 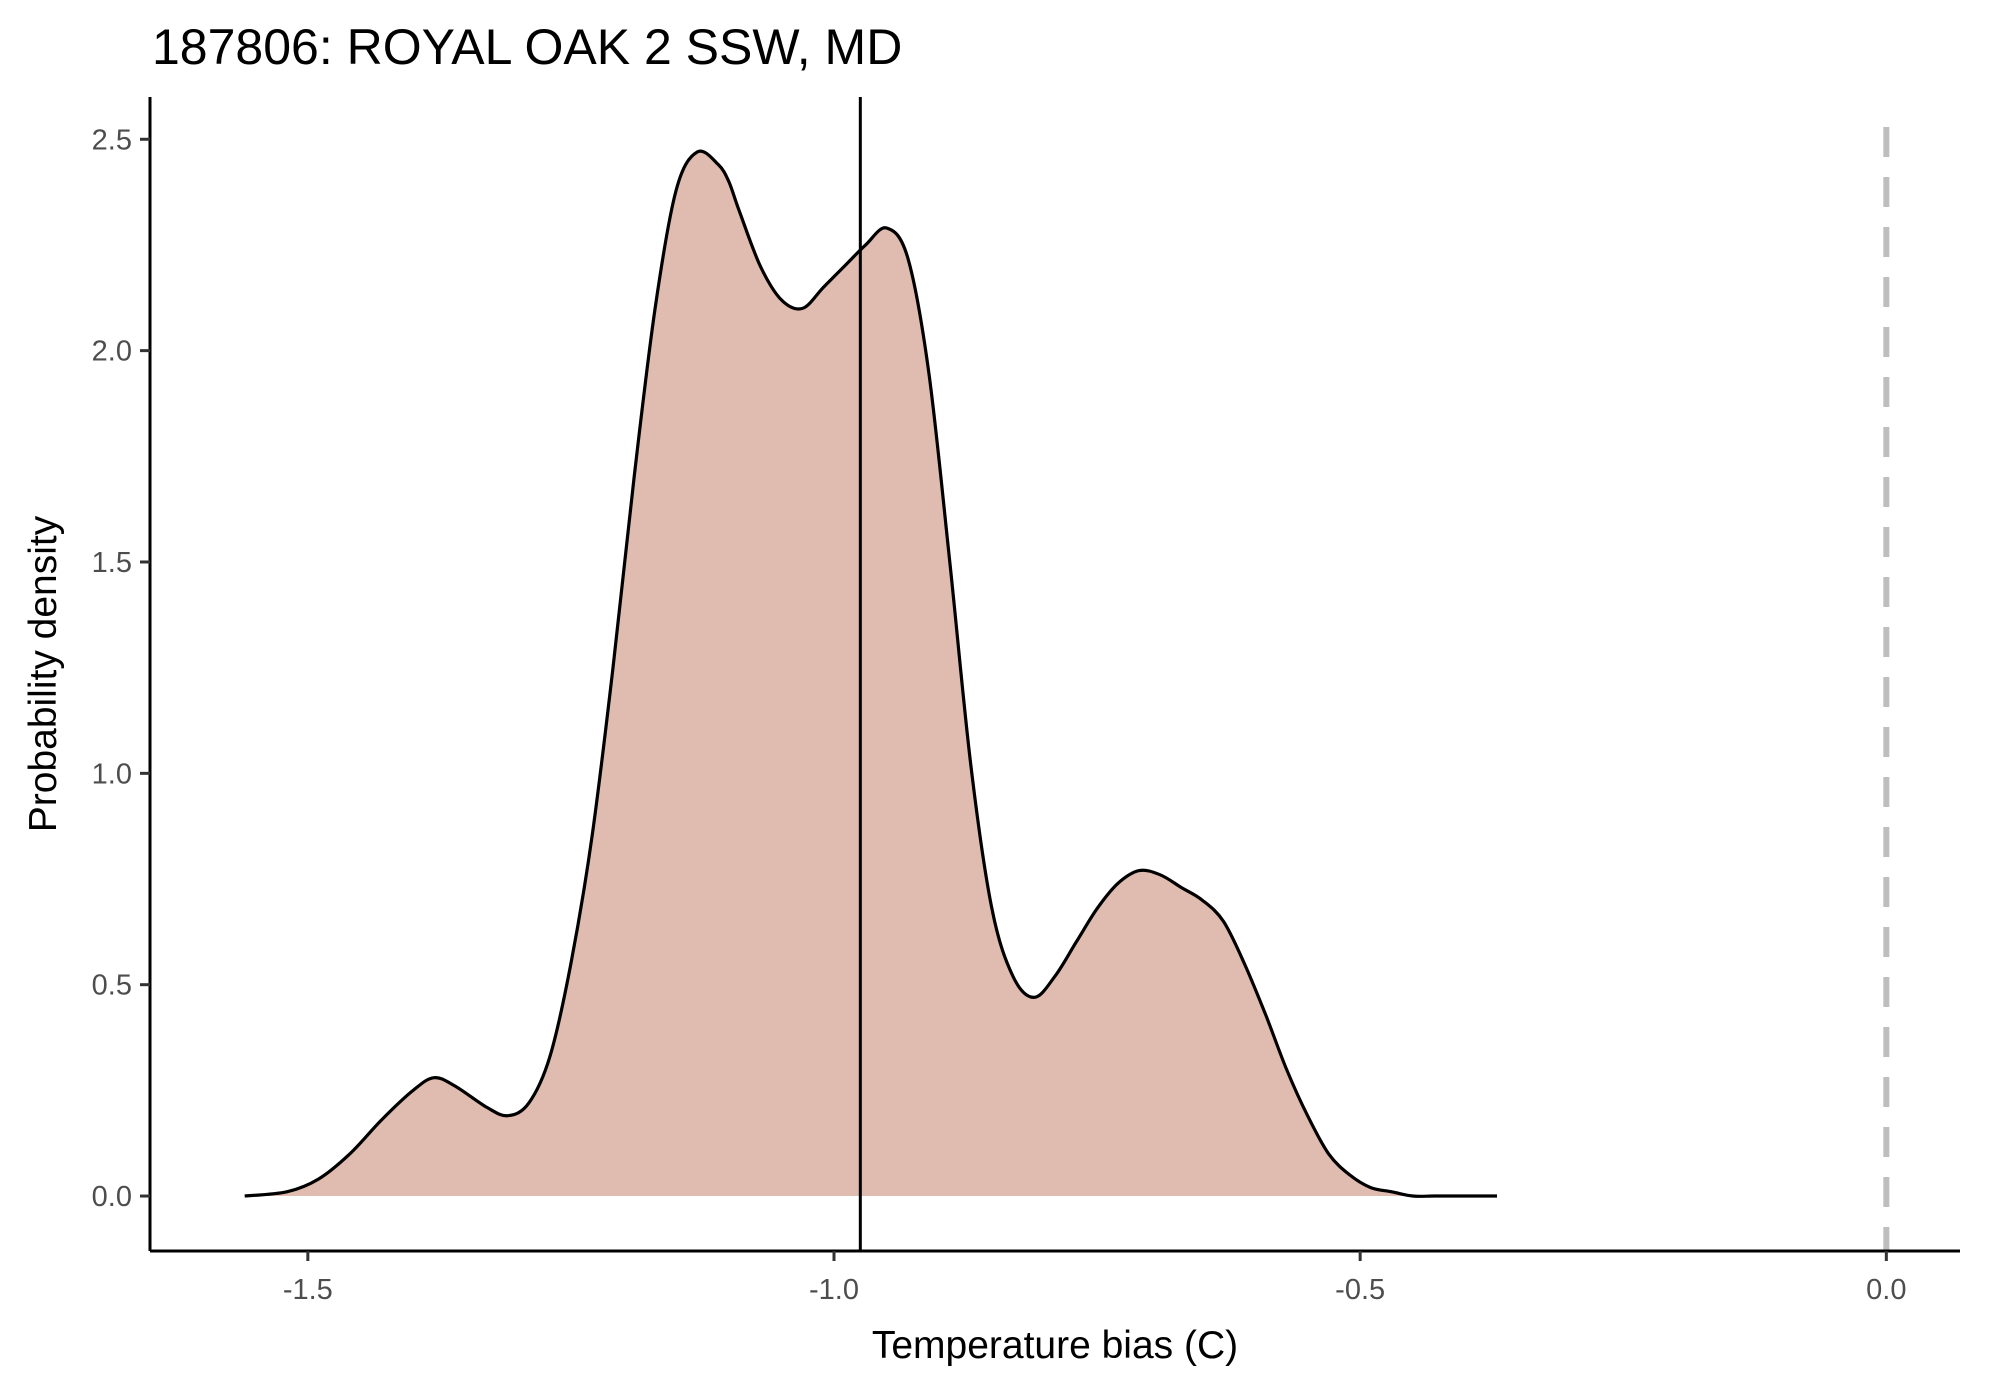 I want to click on x-tick-label: -1.5, so click(x=308, y=1290).